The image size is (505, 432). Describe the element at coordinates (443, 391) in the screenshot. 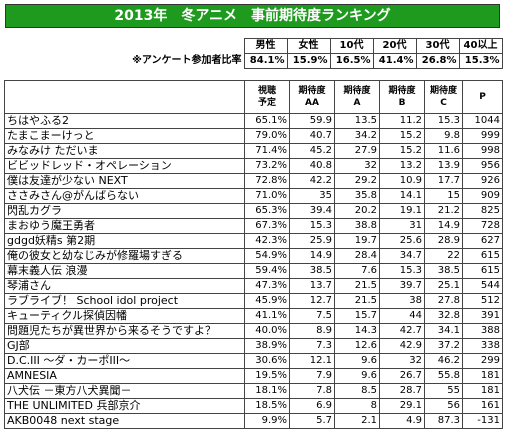

I see `value-cell: 55` at that location.